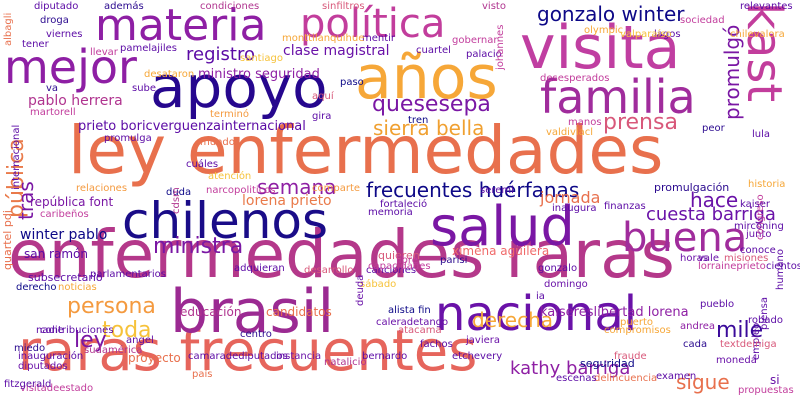 The image size is (800, 400). I want to click on word: semana, so click(297, 187).